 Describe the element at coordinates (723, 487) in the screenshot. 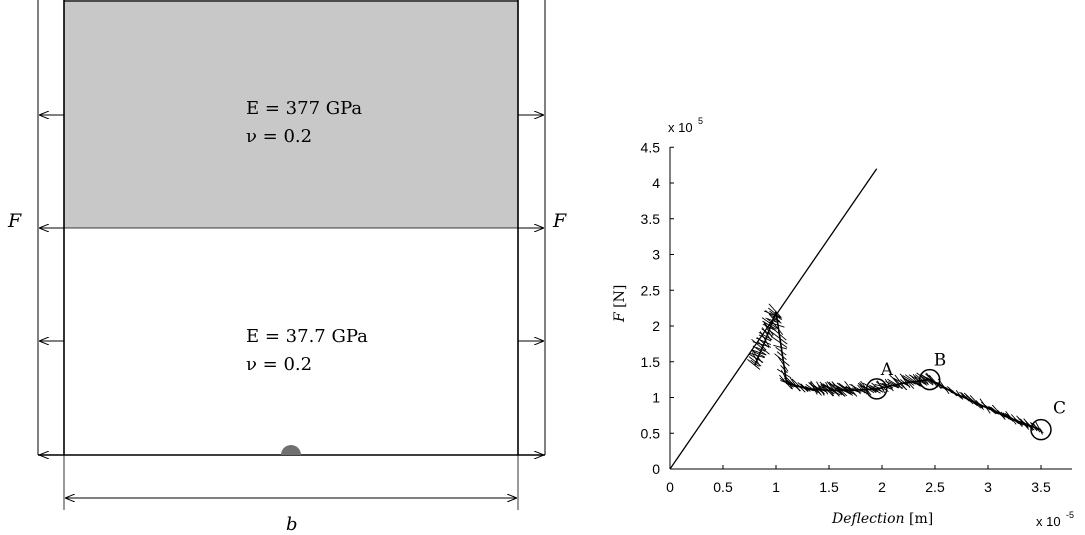

I see `x-tick-label: 0.5` at that location.